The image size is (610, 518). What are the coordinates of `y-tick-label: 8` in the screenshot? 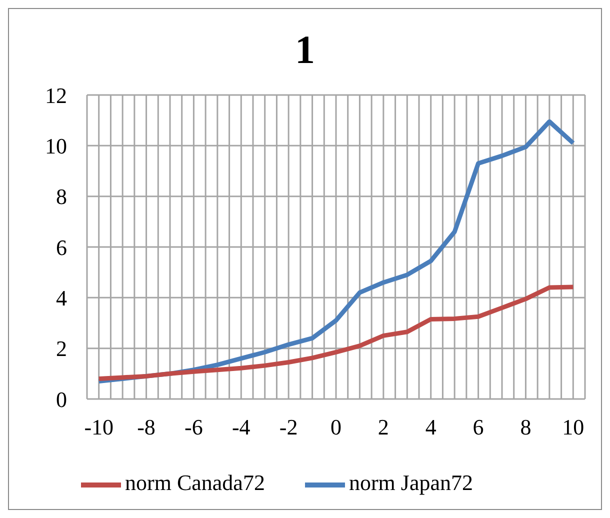 It's located at (61, 197).